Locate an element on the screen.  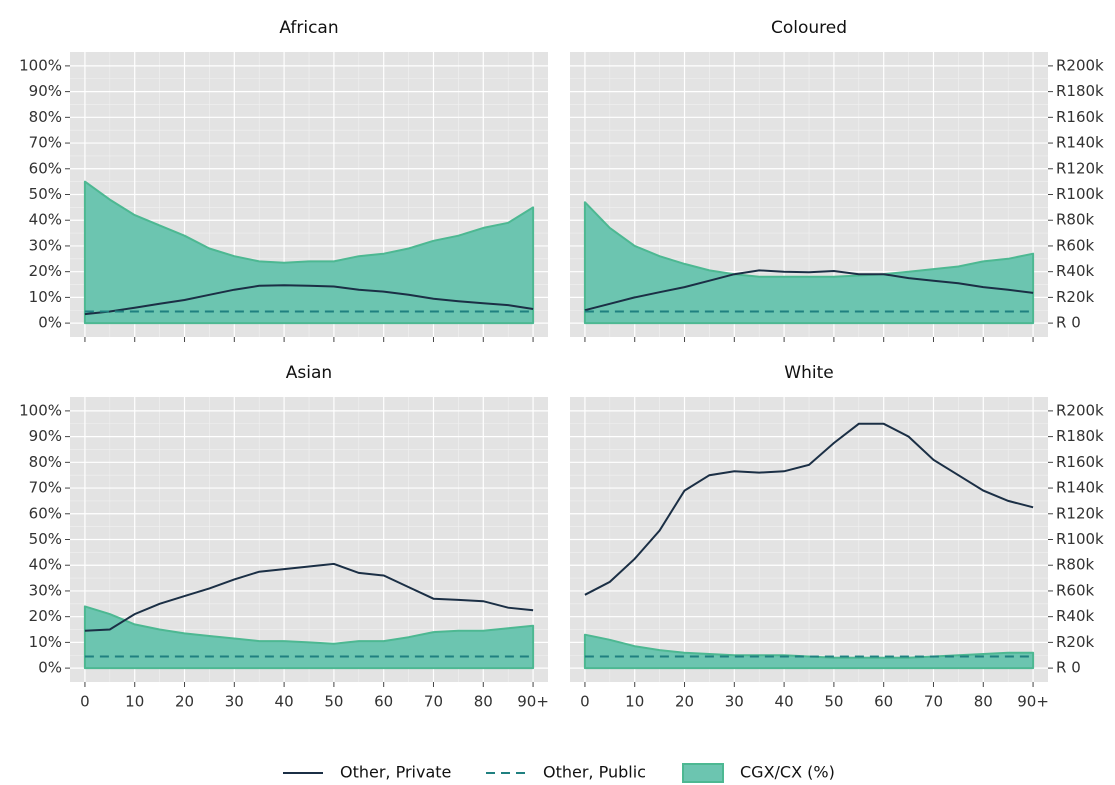
legend-label: Other, Private is located at coordinates (395, 772).